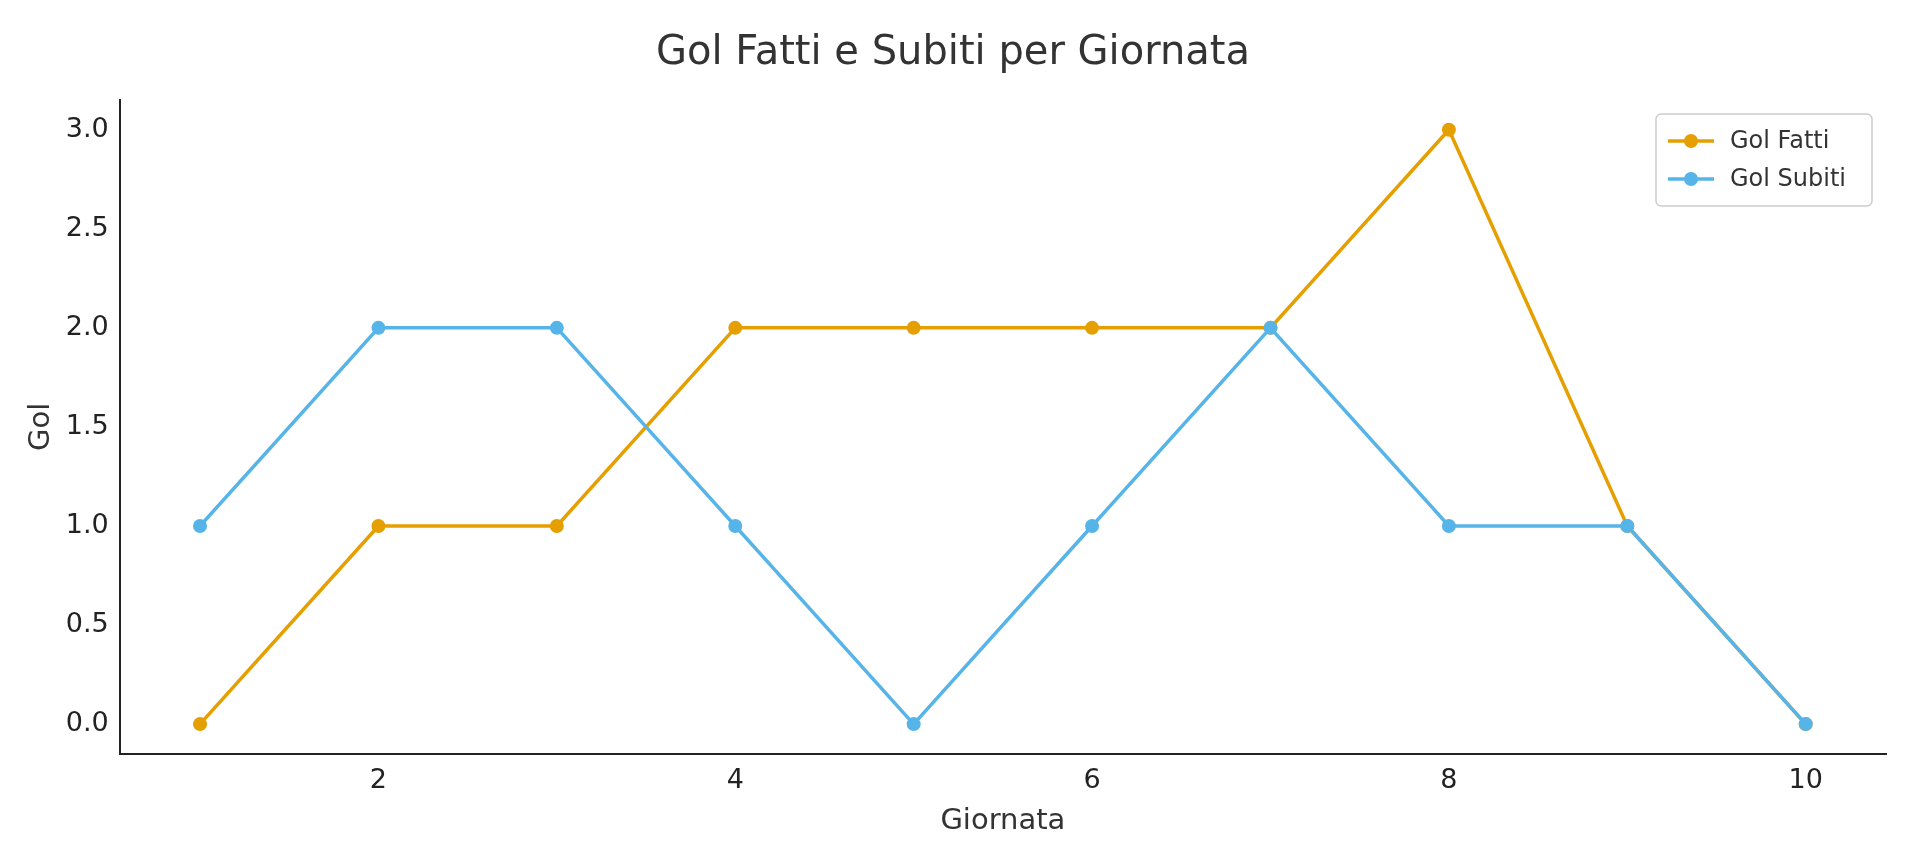  I want to click on legend-label: Gol Subiti, so click(1788, 178).